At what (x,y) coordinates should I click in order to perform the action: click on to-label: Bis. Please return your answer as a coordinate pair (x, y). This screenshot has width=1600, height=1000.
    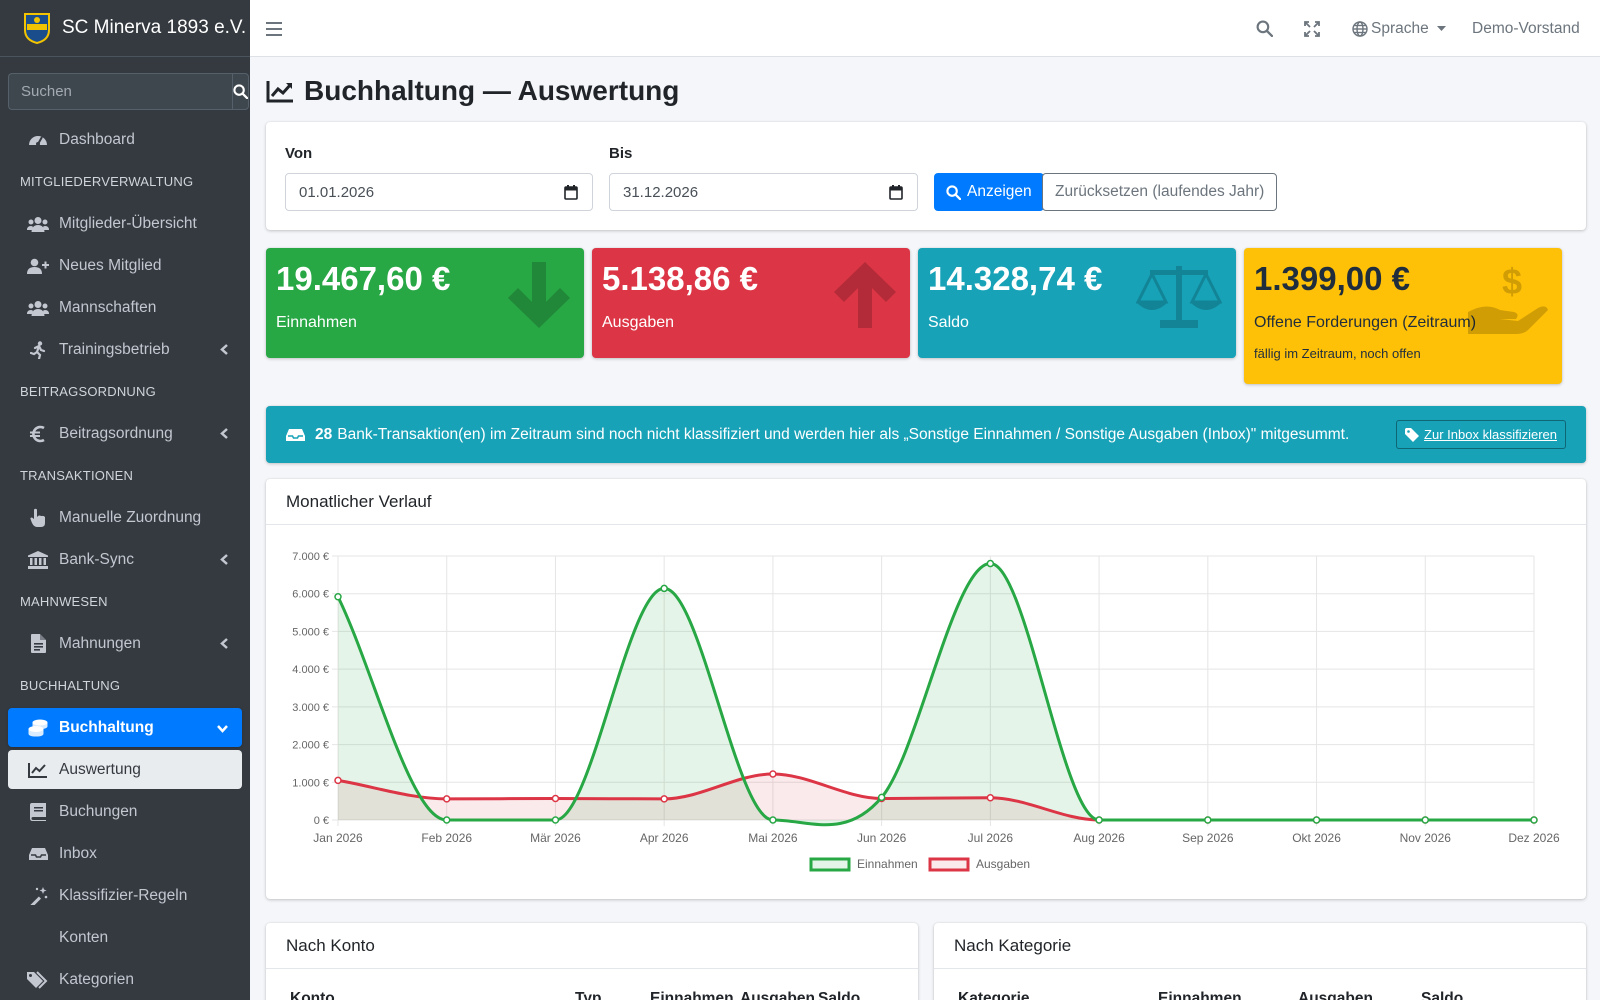
    Looking at the image, I should click on (621, 153).